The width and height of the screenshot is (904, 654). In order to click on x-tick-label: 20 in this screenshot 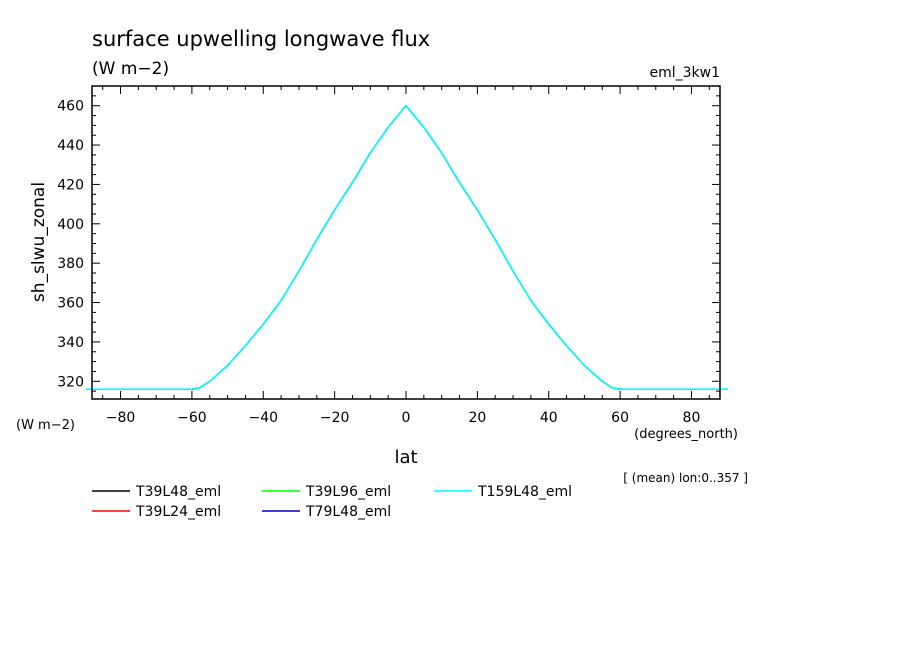, I will do `click(477, 418)`.